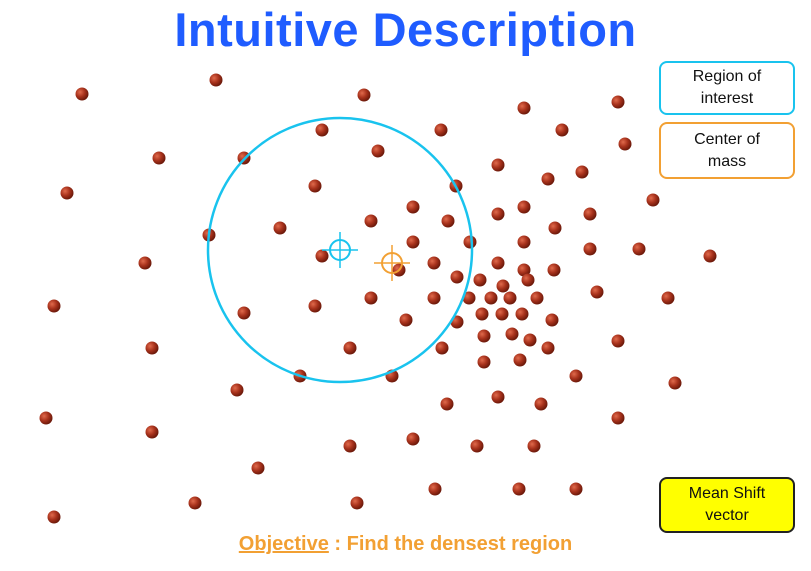 This screenshot has width=811, height=571. What do you see at coordinates (405, 29) in the screenshot?
I see `page-title: Intuitive Description` at bounding box center [405, 29].